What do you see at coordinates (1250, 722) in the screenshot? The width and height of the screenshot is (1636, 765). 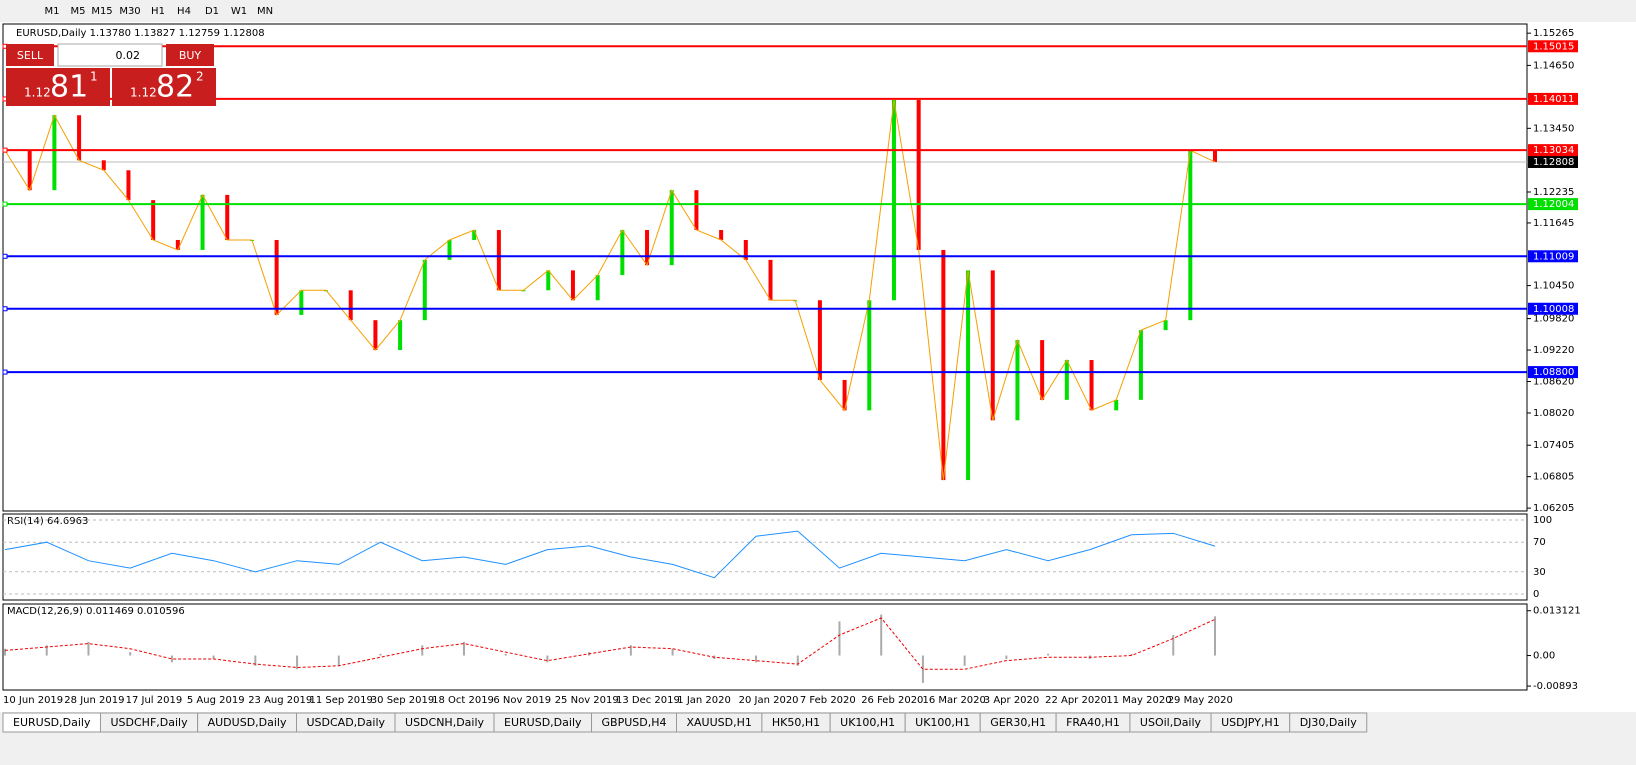 I see `tab: USDJPY,H1` at bounding box center [1250, 722].